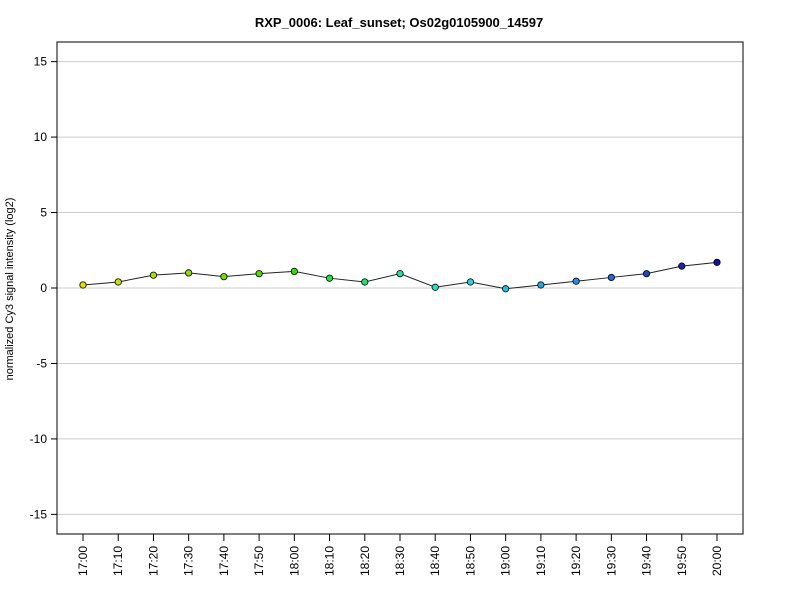 The width and height of the screenshot is (800, 600). I want to click on x-tick-label: 19:20, so click(576, 561).